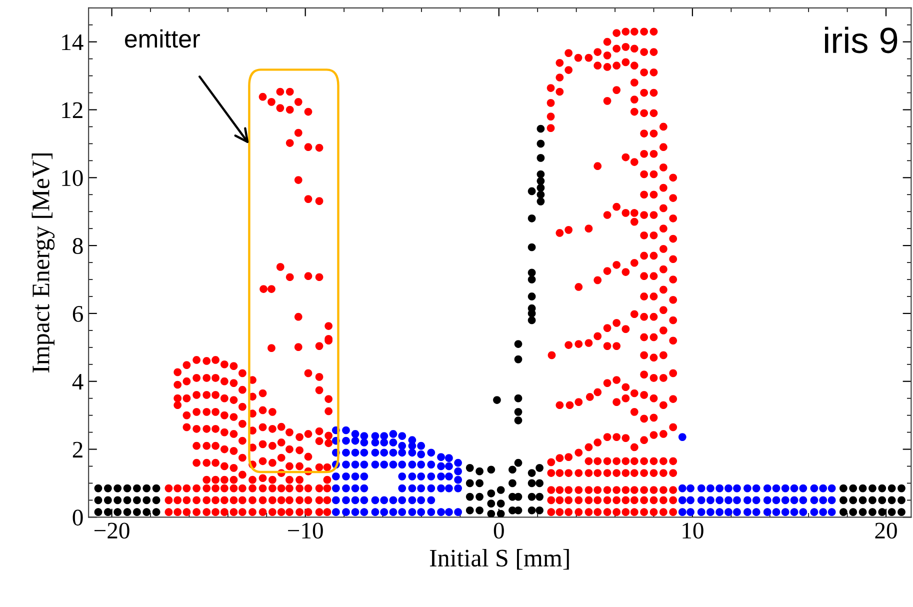 The image size is (913, 607). What do you see at coordinates (112, 530) in the screenshot?
I see `x-tick-label: −20` at bounding box center [112, 530].